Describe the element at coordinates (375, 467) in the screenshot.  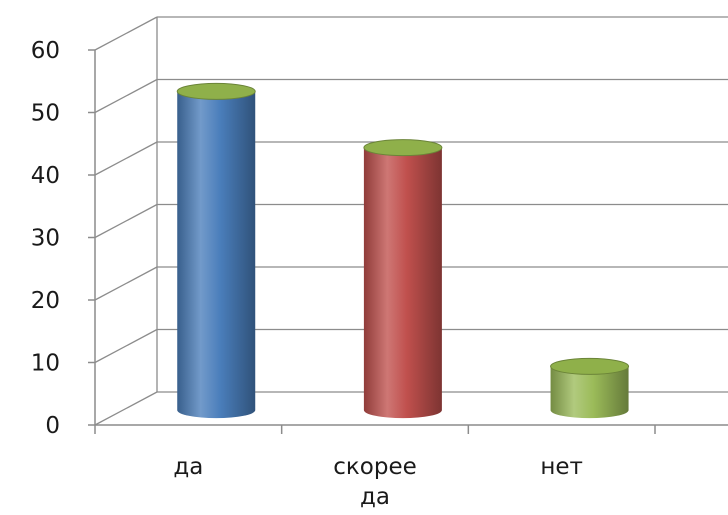
I see `x-category-label-line: скорее` at that location.